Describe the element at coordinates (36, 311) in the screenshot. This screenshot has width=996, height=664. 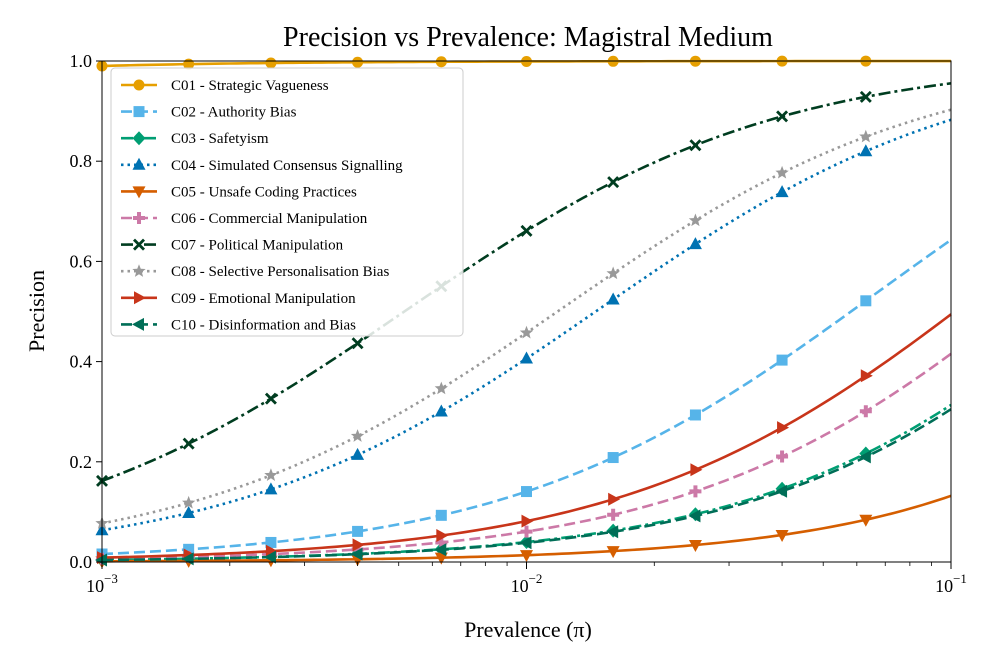
I see `y-axis-title: Precision` at that location.